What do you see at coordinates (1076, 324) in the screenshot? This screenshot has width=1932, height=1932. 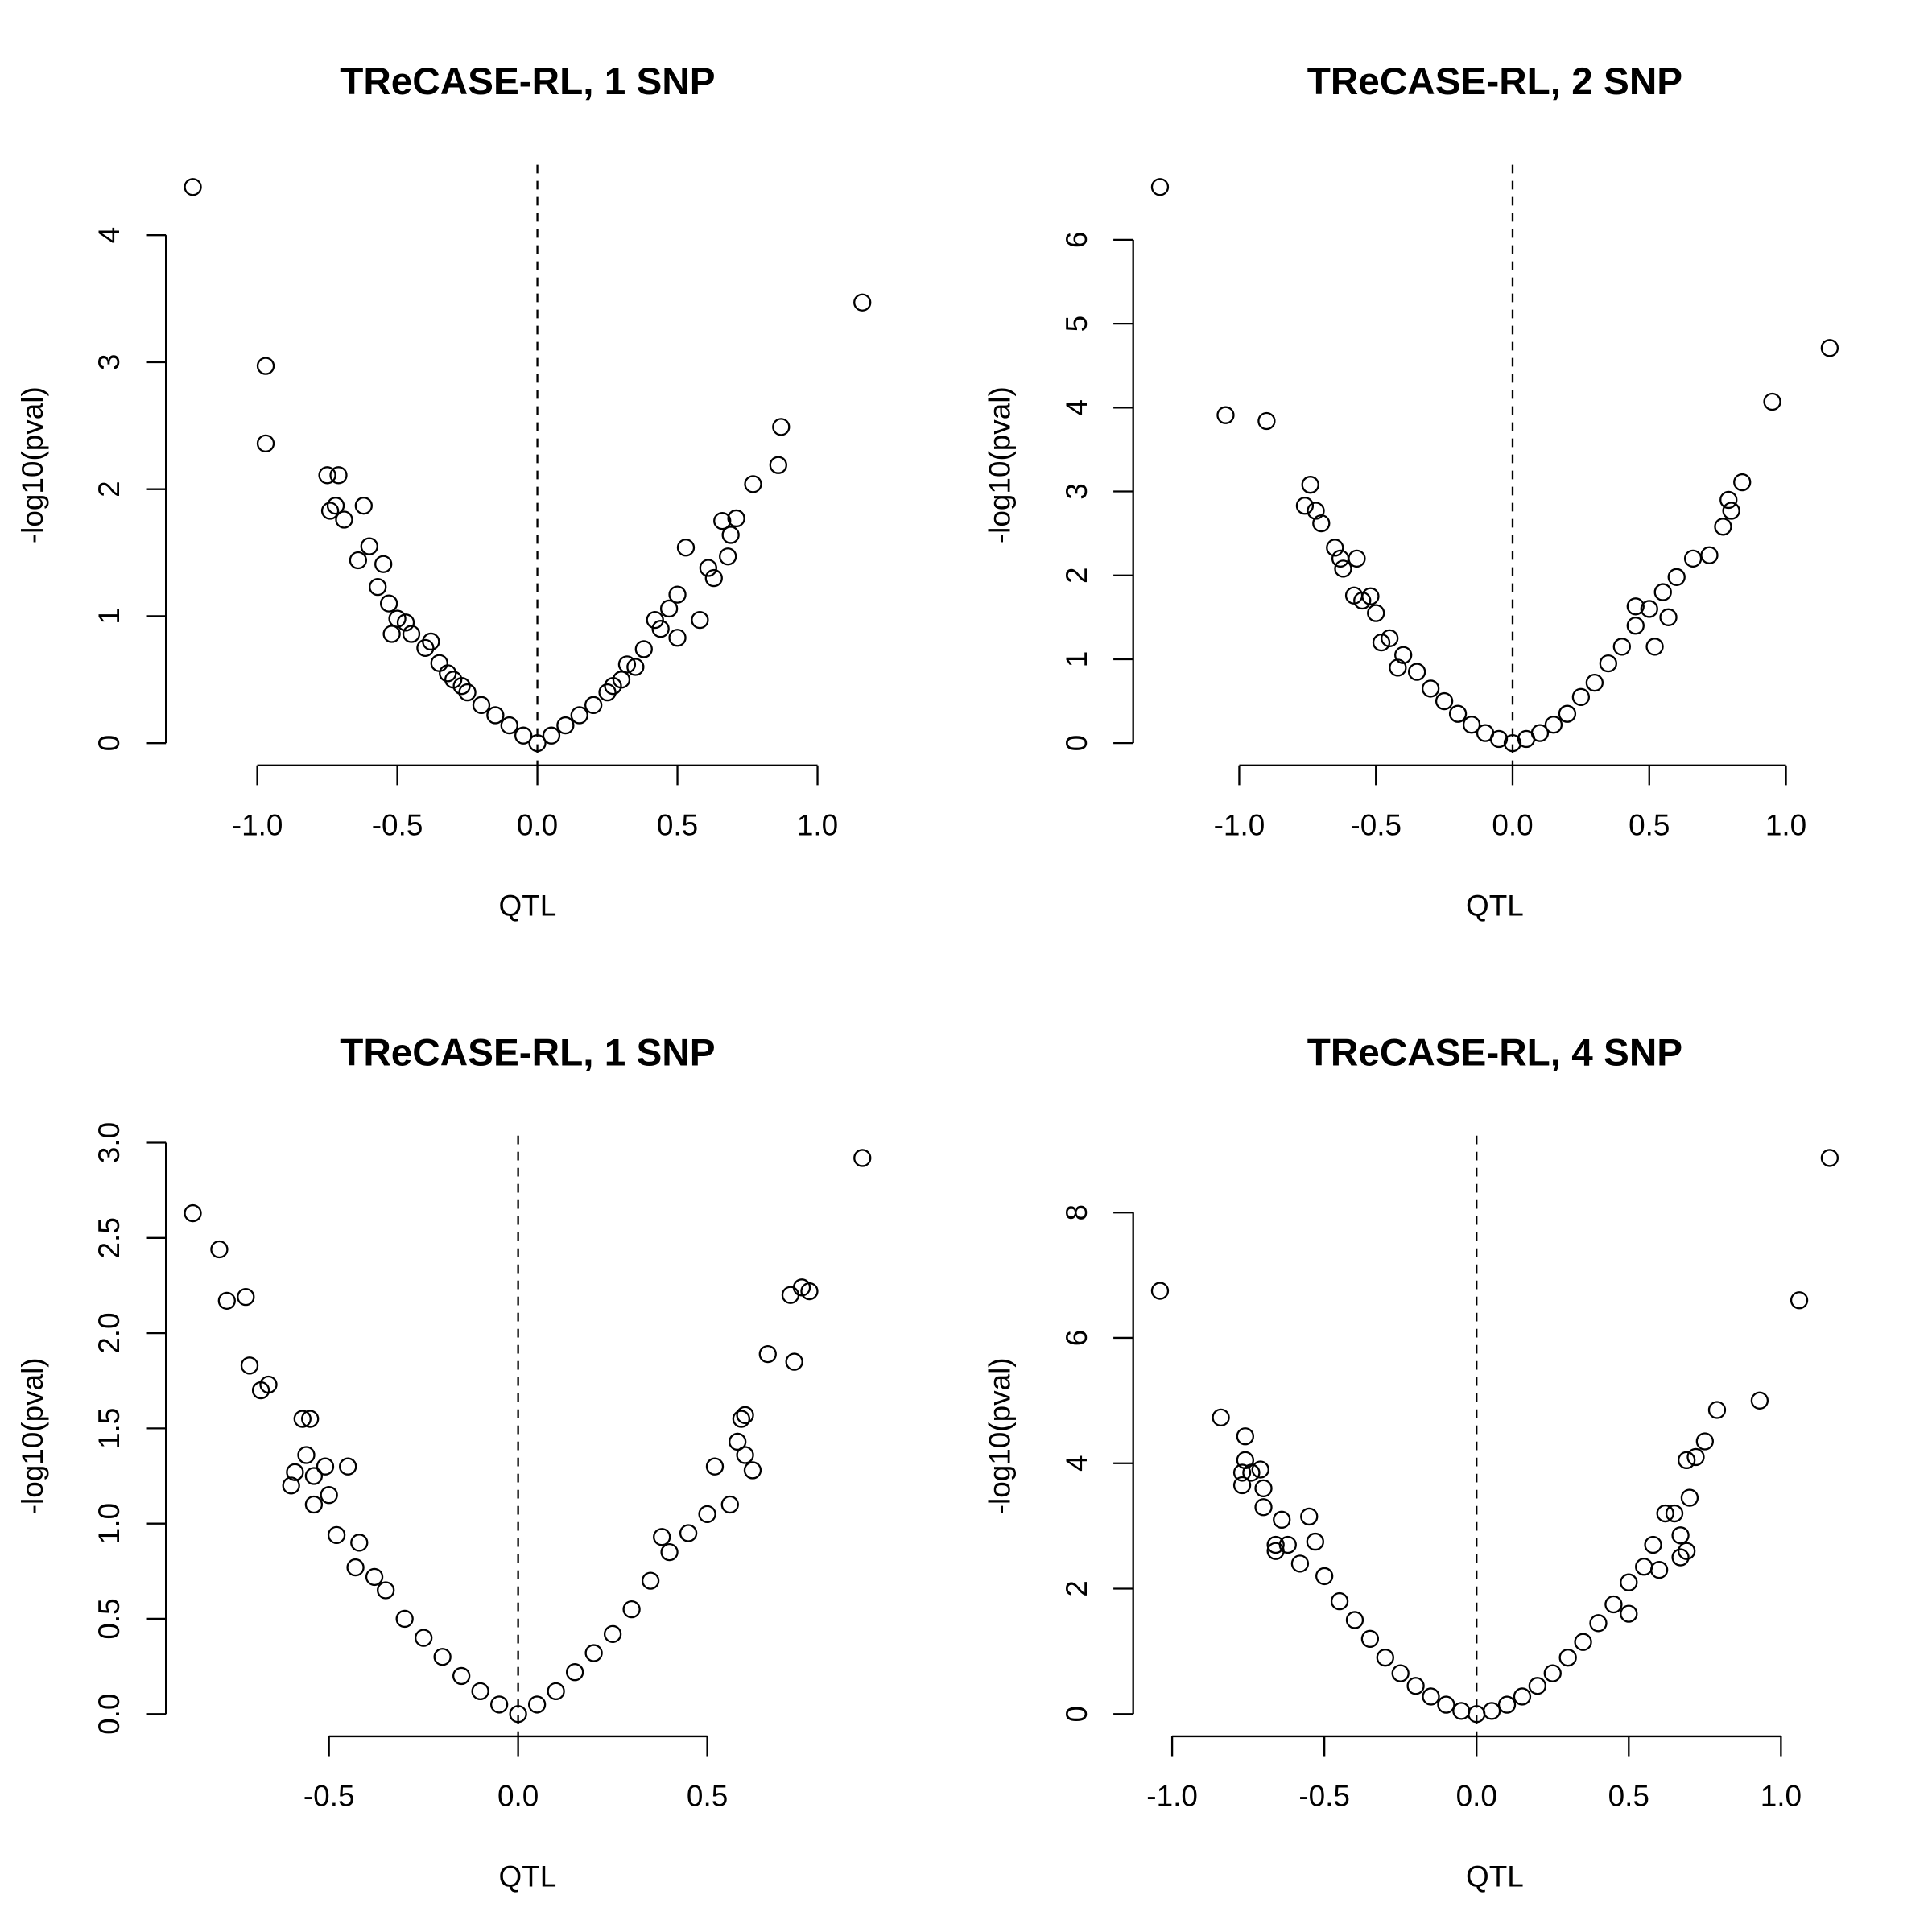 I see `y-tick-label: 5` at bounding box center [1076, 324].